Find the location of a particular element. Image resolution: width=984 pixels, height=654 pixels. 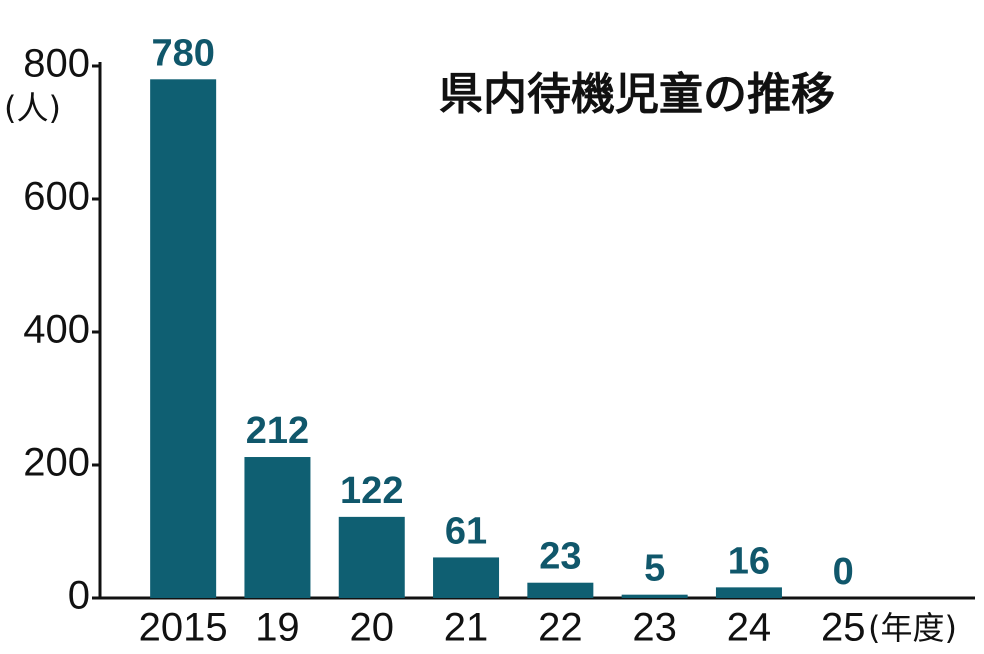

value-label: 212 is located at coordinates (277, 431).